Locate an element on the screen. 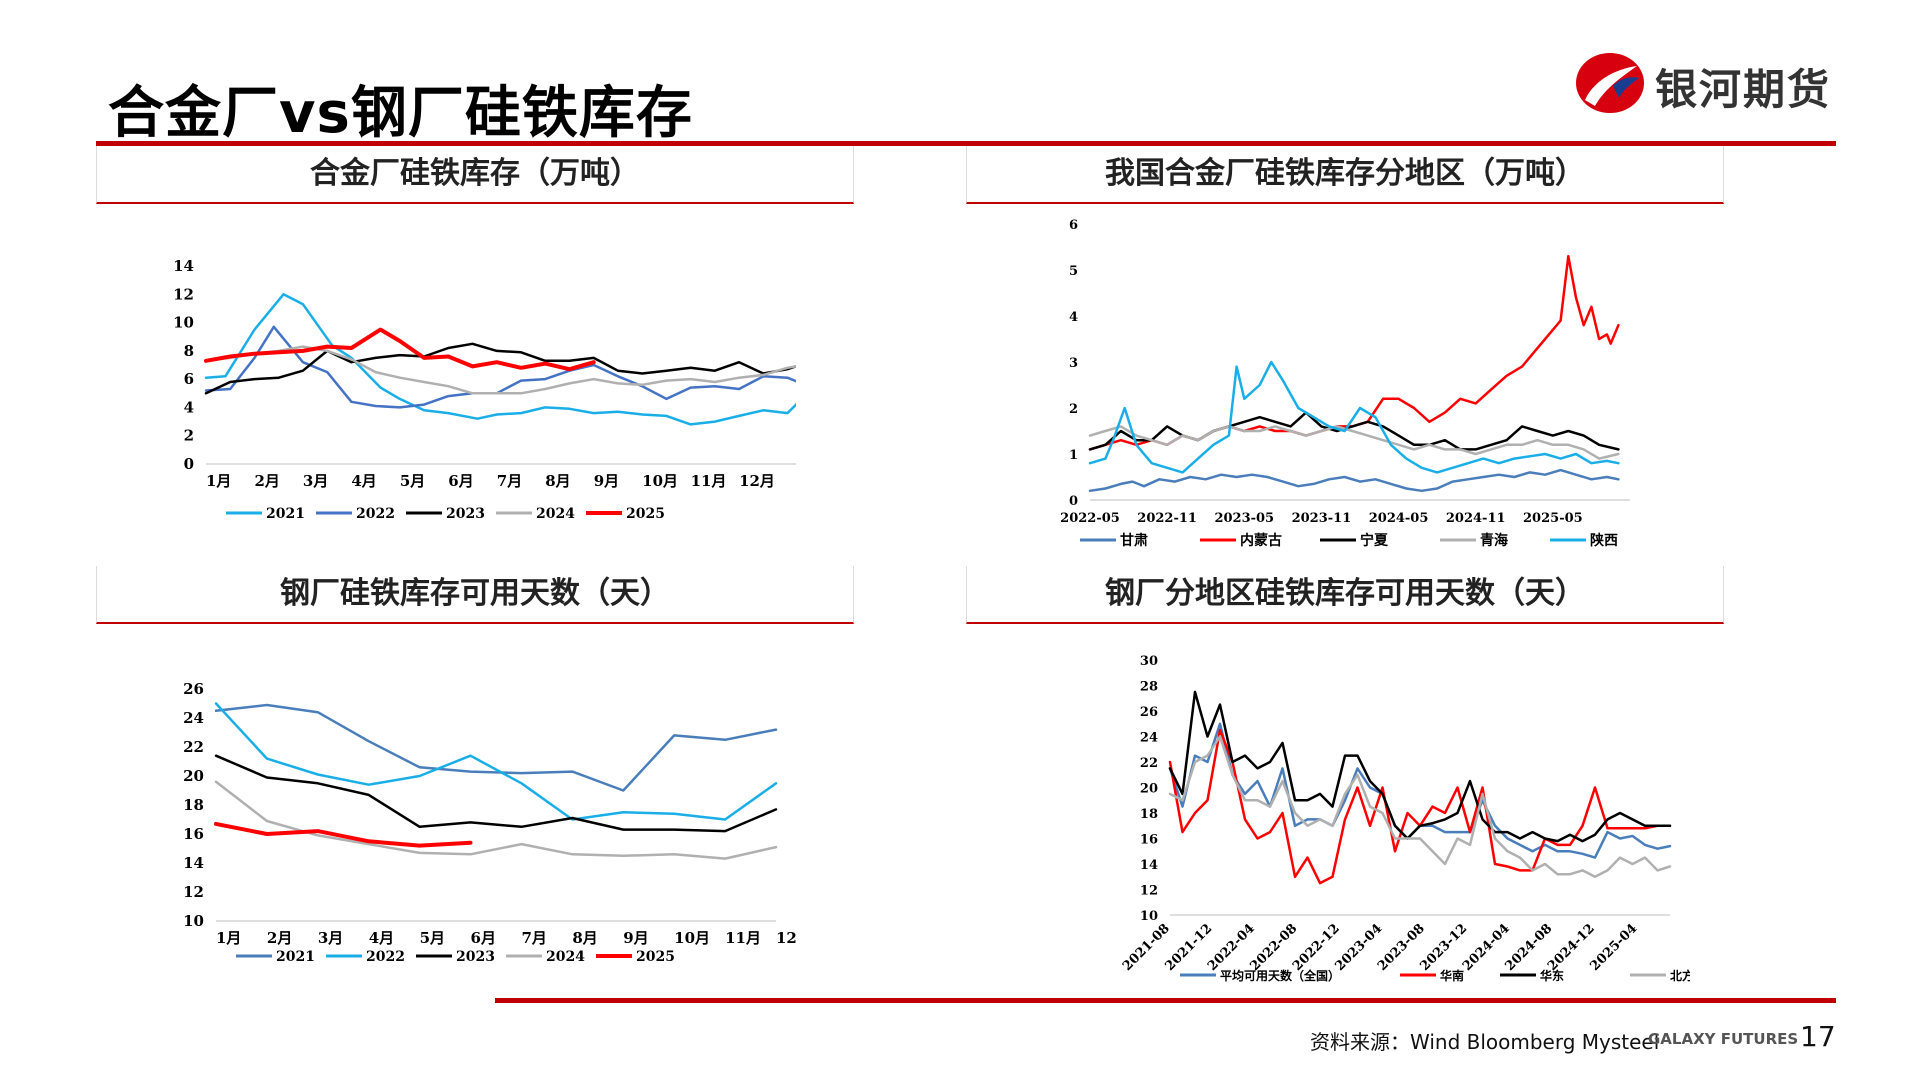 The image size is (1920, 1080). x-tick-label: 2024-05 is located at coordinates (1399, 518).